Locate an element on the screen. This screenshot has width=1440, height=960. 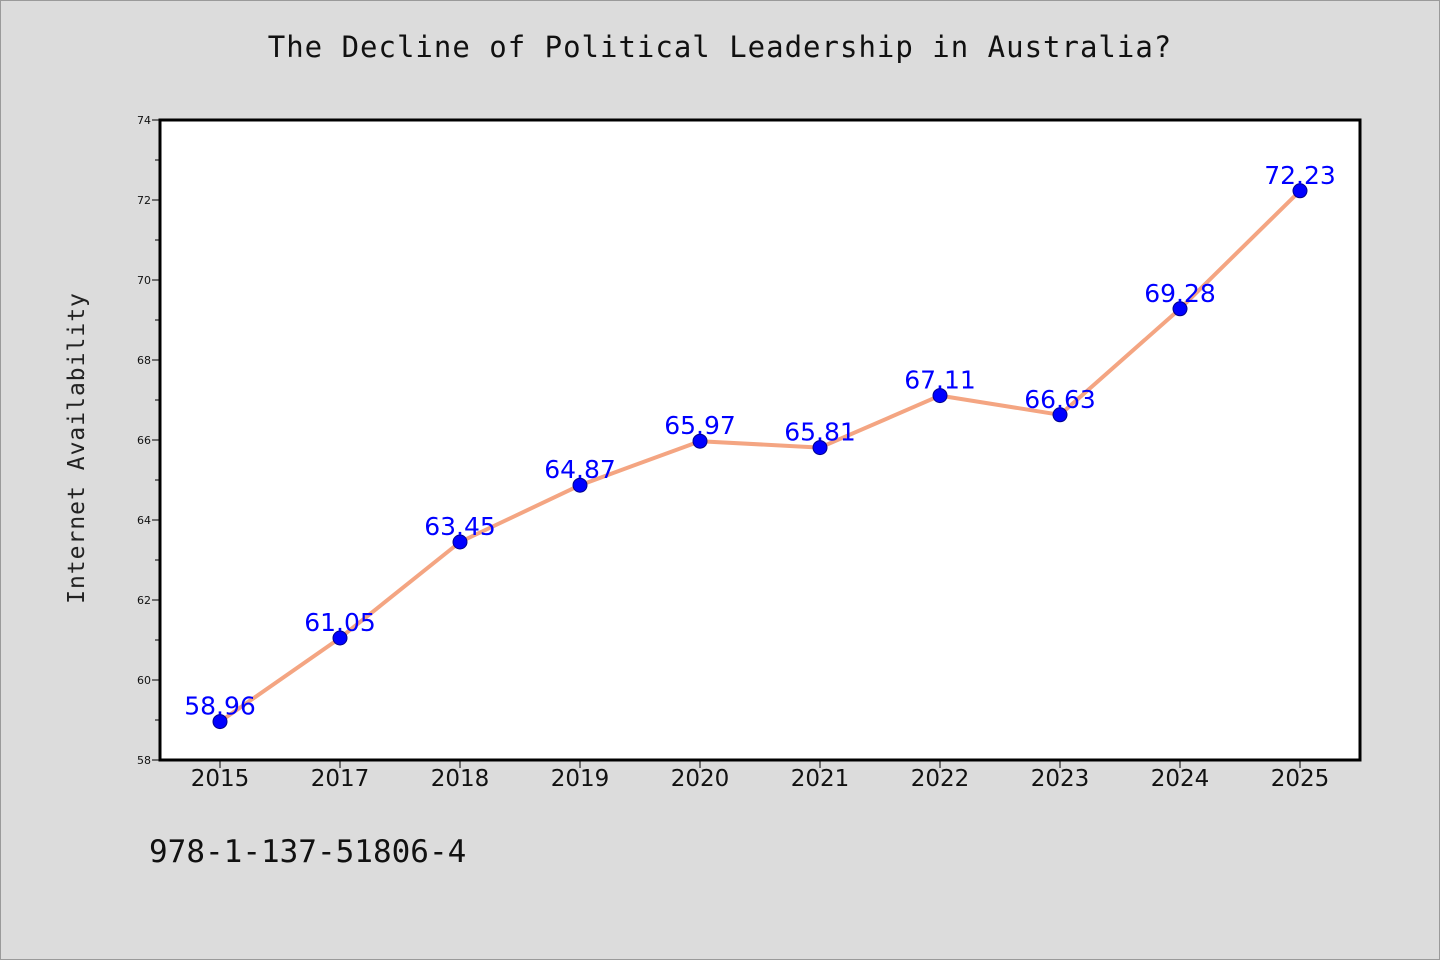
y-tick-label: 62 is located at coordinates (144, 600).